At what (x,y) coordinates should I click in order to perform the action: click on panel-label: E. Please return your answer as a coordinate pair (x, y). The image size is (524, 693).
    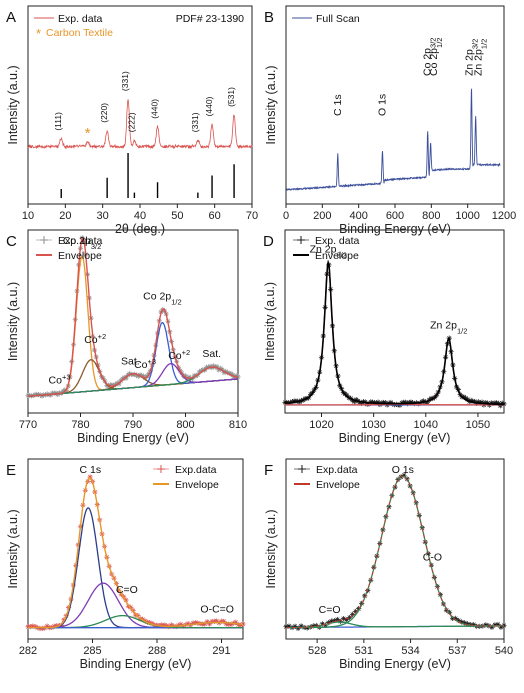
    Looking at the image, I should click on (11, 470).